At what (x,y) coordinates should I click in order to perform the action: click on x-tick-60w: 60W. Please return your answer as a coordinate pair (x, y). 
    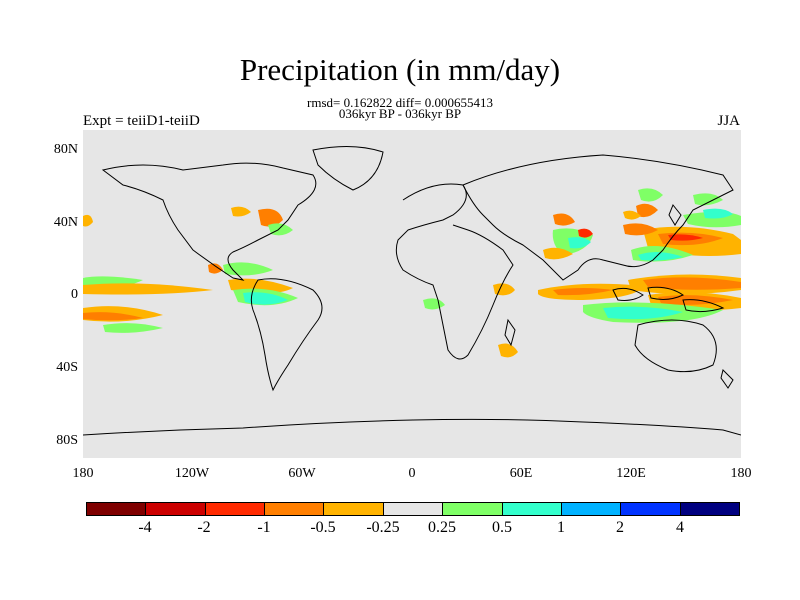
    Looking at the image, I should click on (302, 473).